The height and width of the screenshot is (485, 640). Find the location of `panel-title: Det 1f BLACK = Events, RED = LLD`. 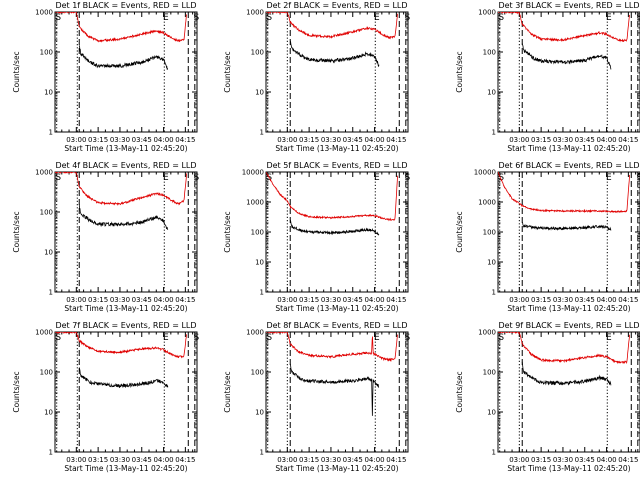

panel-title: Det 1f BLACK = Events, RED = LLD is located at coordinates (125, 5).